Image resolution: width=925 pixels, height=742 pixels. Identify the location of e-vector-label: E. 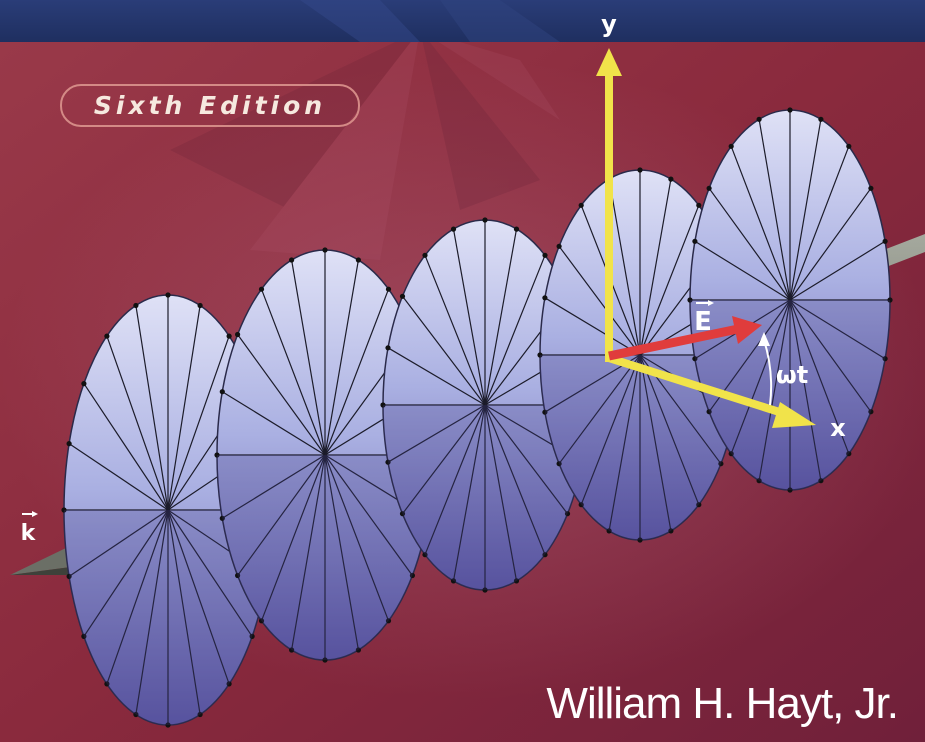
(703, 322).